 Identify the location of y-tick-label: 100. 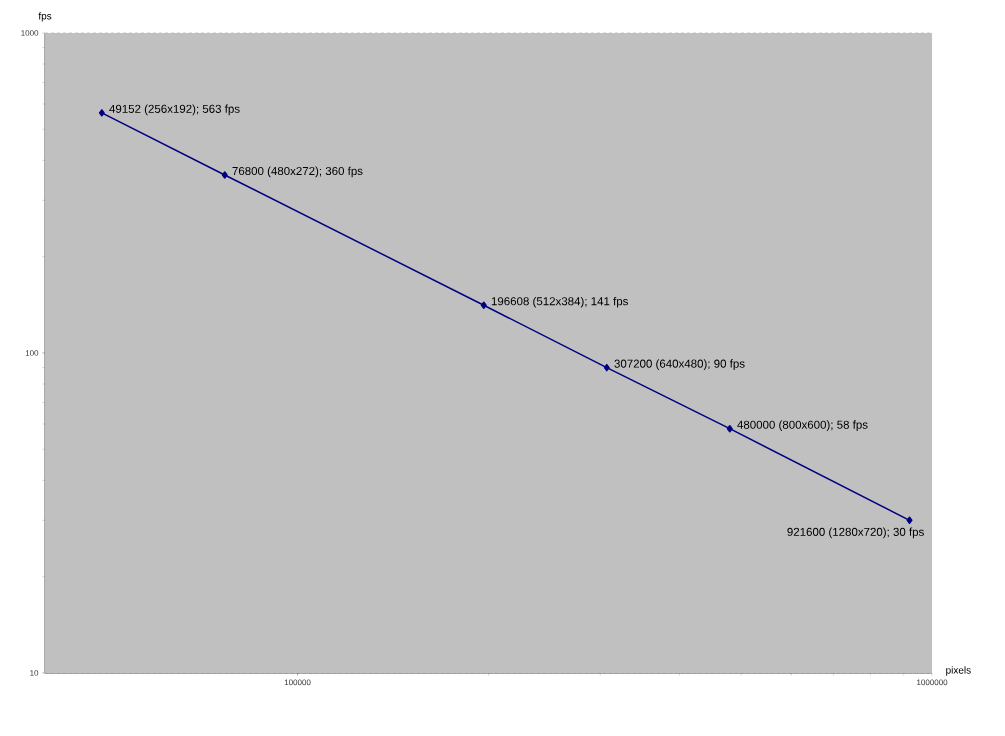
(32, 353).